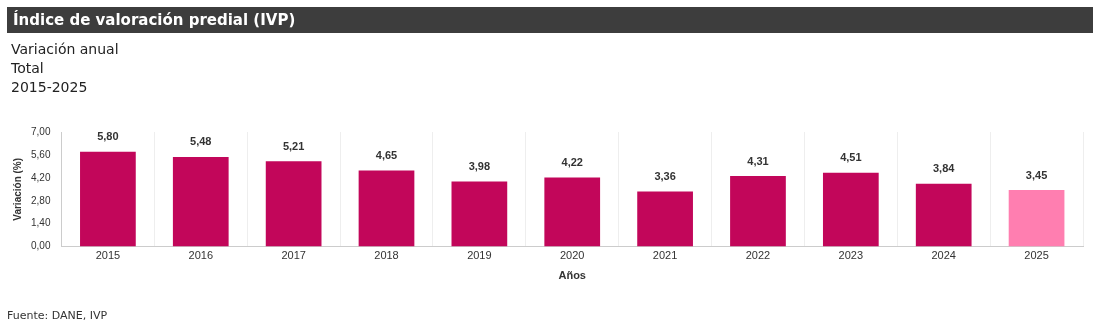  I want to click on y-tick-label: 7,00, so click(40, 131).